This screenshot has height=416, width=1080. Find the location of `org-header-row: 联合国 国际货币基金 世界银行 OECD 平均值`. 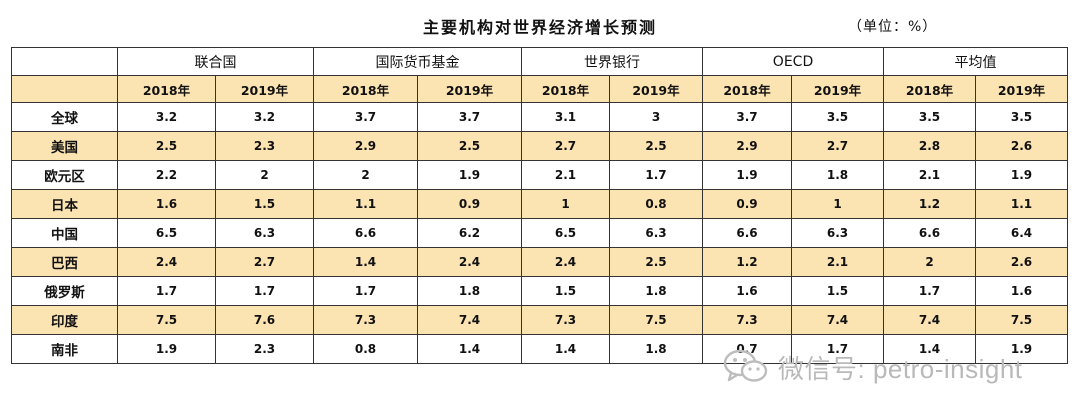

org-header-row: 联合国 国际货币基金 世界银行 OECD 平均值 is located at coordinates (540, 61).